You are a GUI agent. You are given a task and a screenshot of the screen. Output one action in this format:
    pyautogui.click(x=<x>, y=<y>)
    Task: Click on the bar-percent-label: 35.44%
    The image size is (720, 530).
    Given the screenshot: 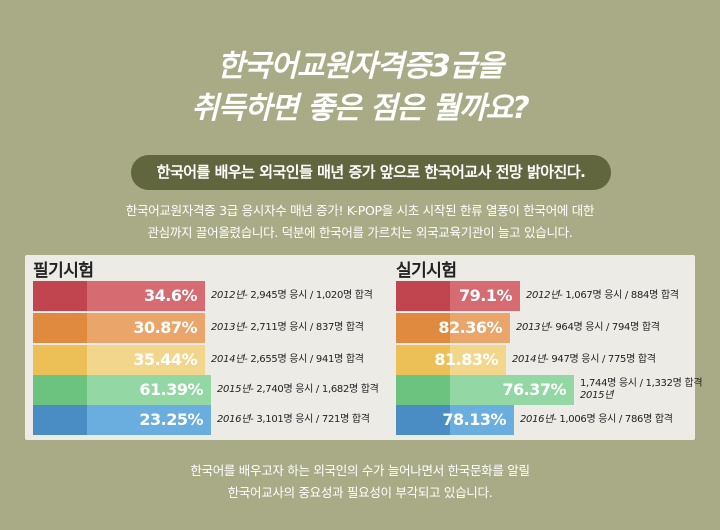 What is the action you would take?
    pyautogui.click(x=165, y=359)
    